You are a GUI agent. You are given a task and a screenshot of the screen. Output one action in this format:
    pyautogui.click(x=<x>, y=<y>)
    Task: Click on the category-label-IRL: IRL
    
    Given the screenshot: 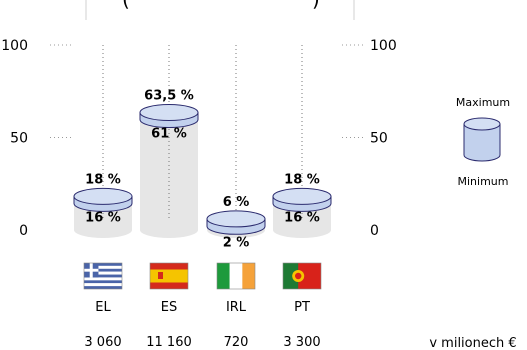 What is the action you would take?
    pyautogui.click(x=236, y=307)
    